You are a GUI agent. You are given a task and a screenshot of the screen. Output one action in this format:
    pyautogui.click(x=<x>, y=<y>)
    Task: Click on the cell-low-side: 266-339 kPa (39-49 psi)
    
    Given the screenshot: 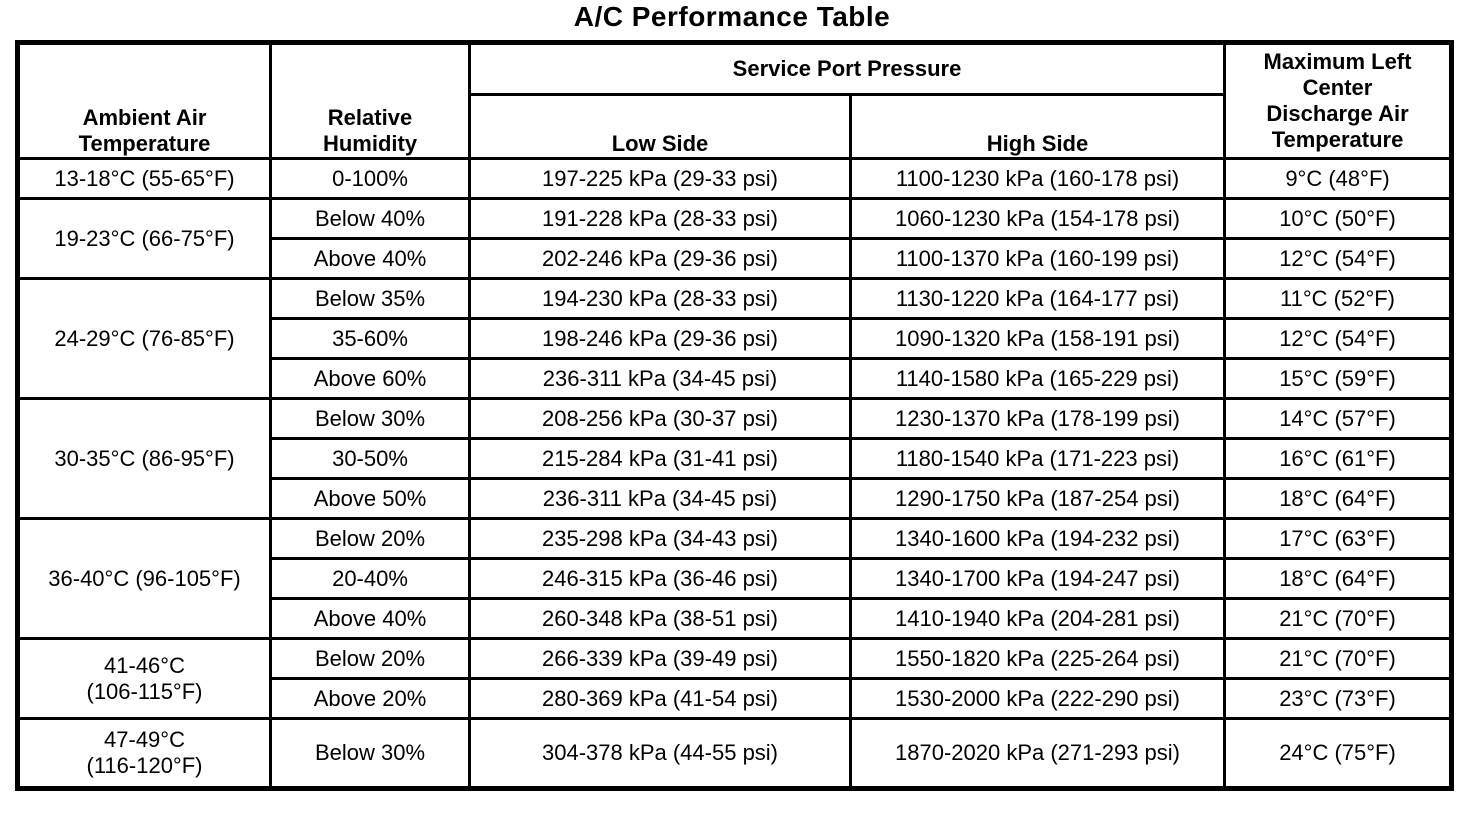 What is the action you would take?
    pyautogui.click(x=660, y=658)
    